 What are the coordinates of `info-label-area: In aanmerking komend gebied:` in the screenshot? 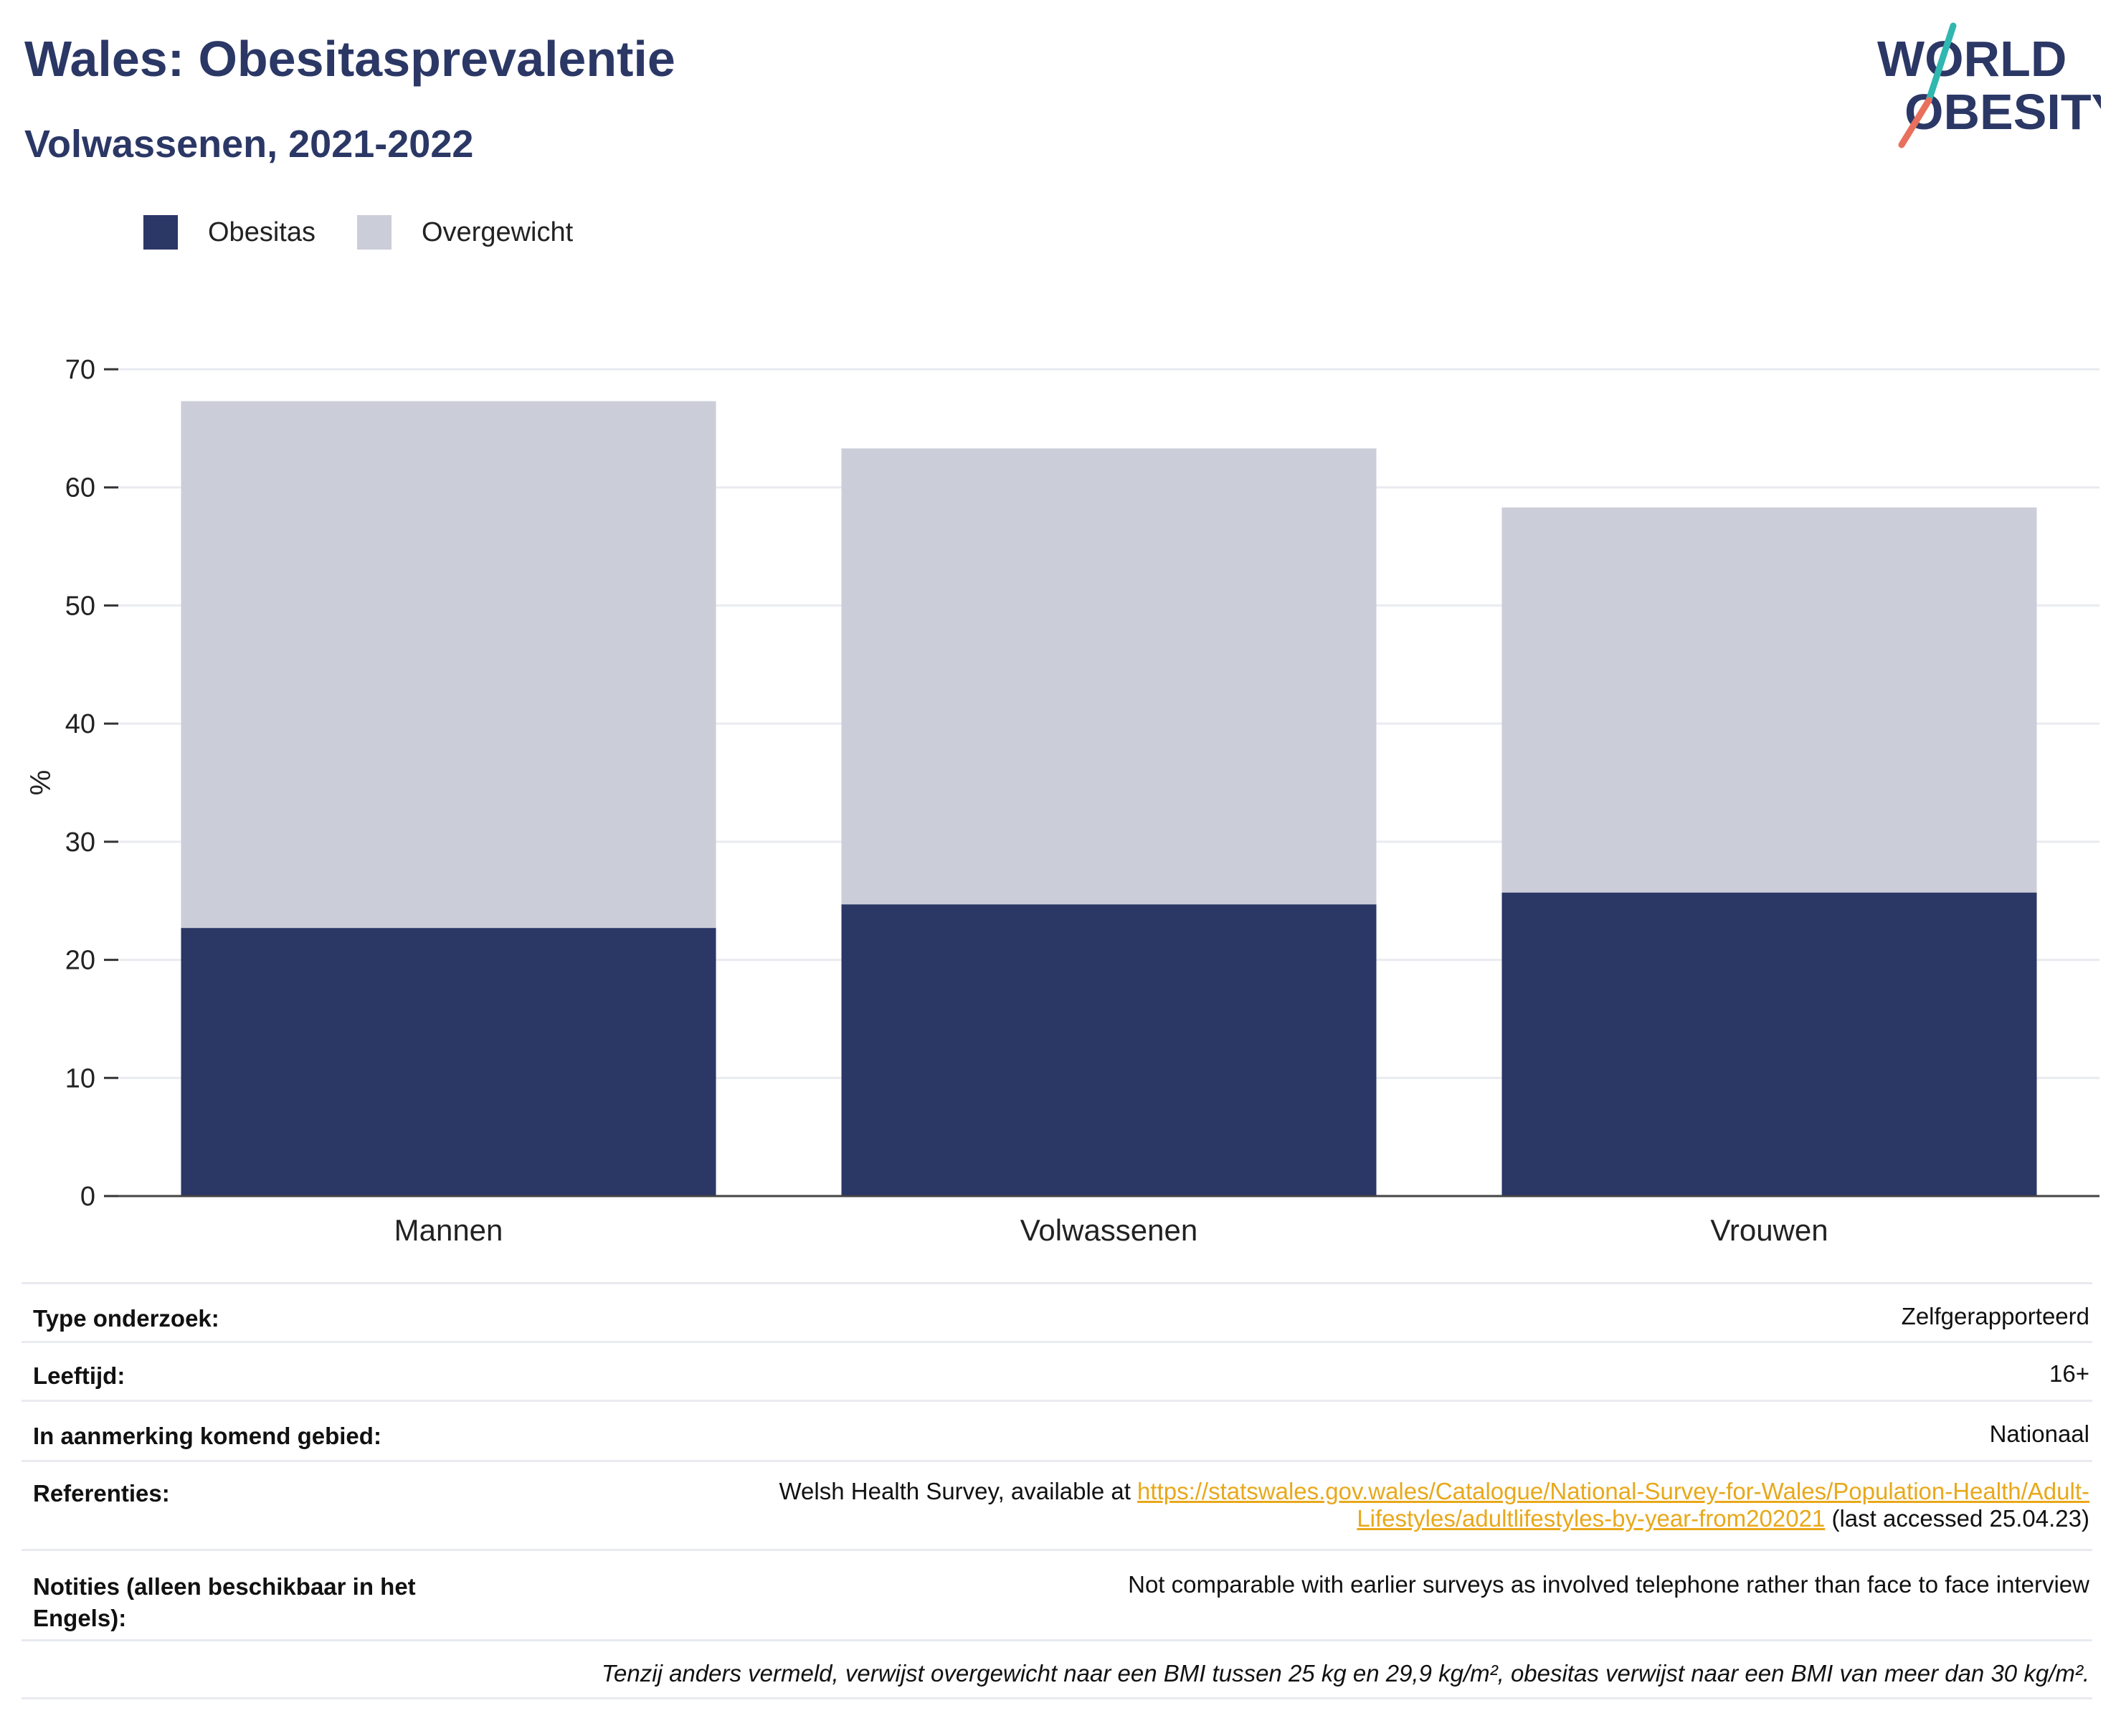 It's located at (207, 1436).